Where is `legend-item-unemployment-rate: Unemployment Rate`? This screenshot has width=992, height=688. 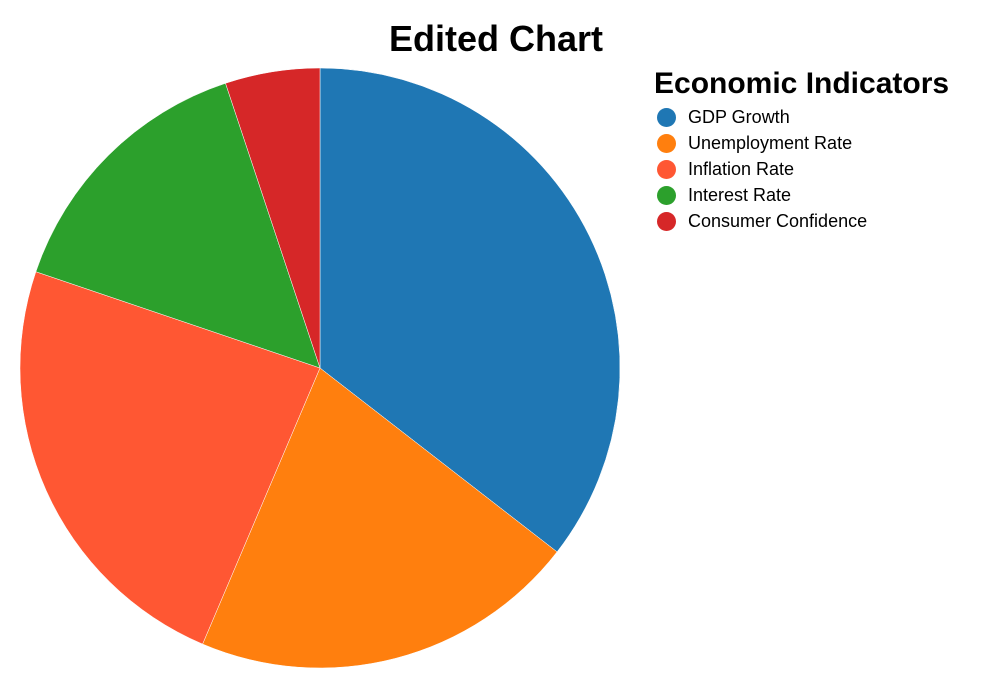
legend-item-unemployment-rate: Unemployment Rate is located at coordinates (819, 143).